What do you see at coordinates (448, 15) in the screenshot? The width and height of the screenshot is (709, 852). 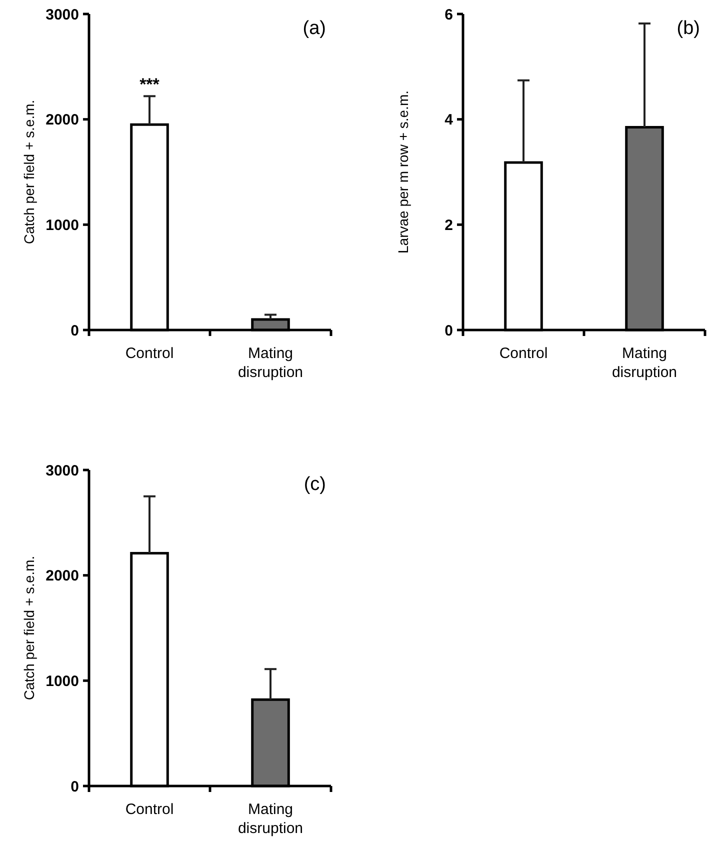 I see `y-tick-label: 6` at bounding box center [448, 15].